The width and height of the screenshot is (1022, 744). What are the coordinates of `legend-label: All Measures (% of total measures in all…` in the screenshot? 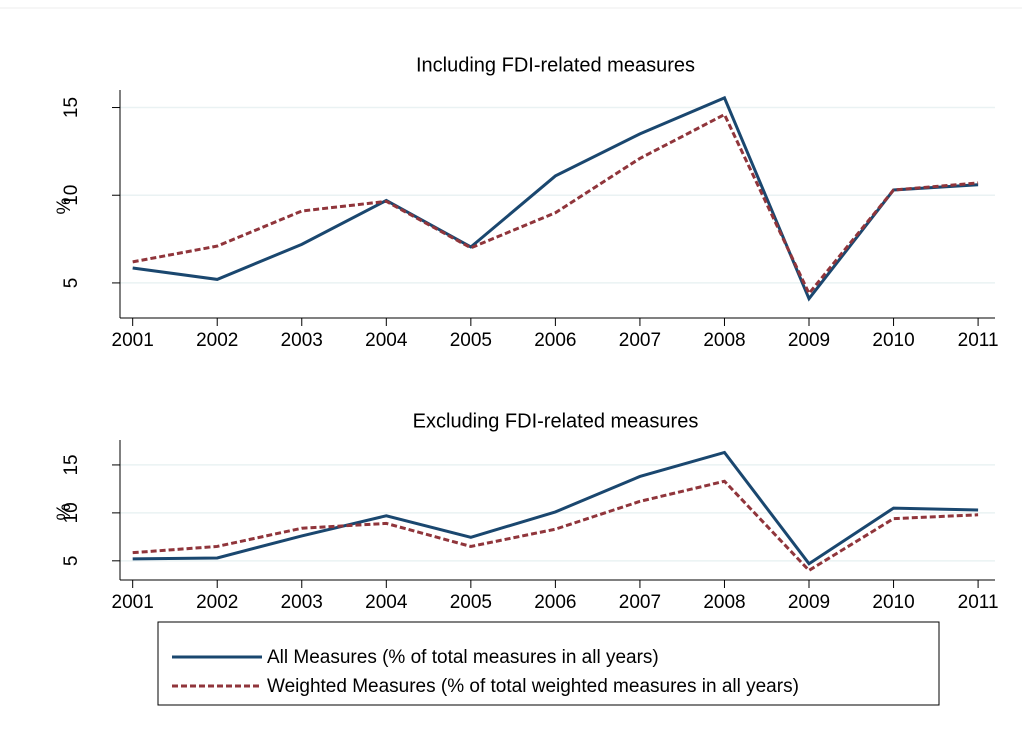 It's located at (463, 657).